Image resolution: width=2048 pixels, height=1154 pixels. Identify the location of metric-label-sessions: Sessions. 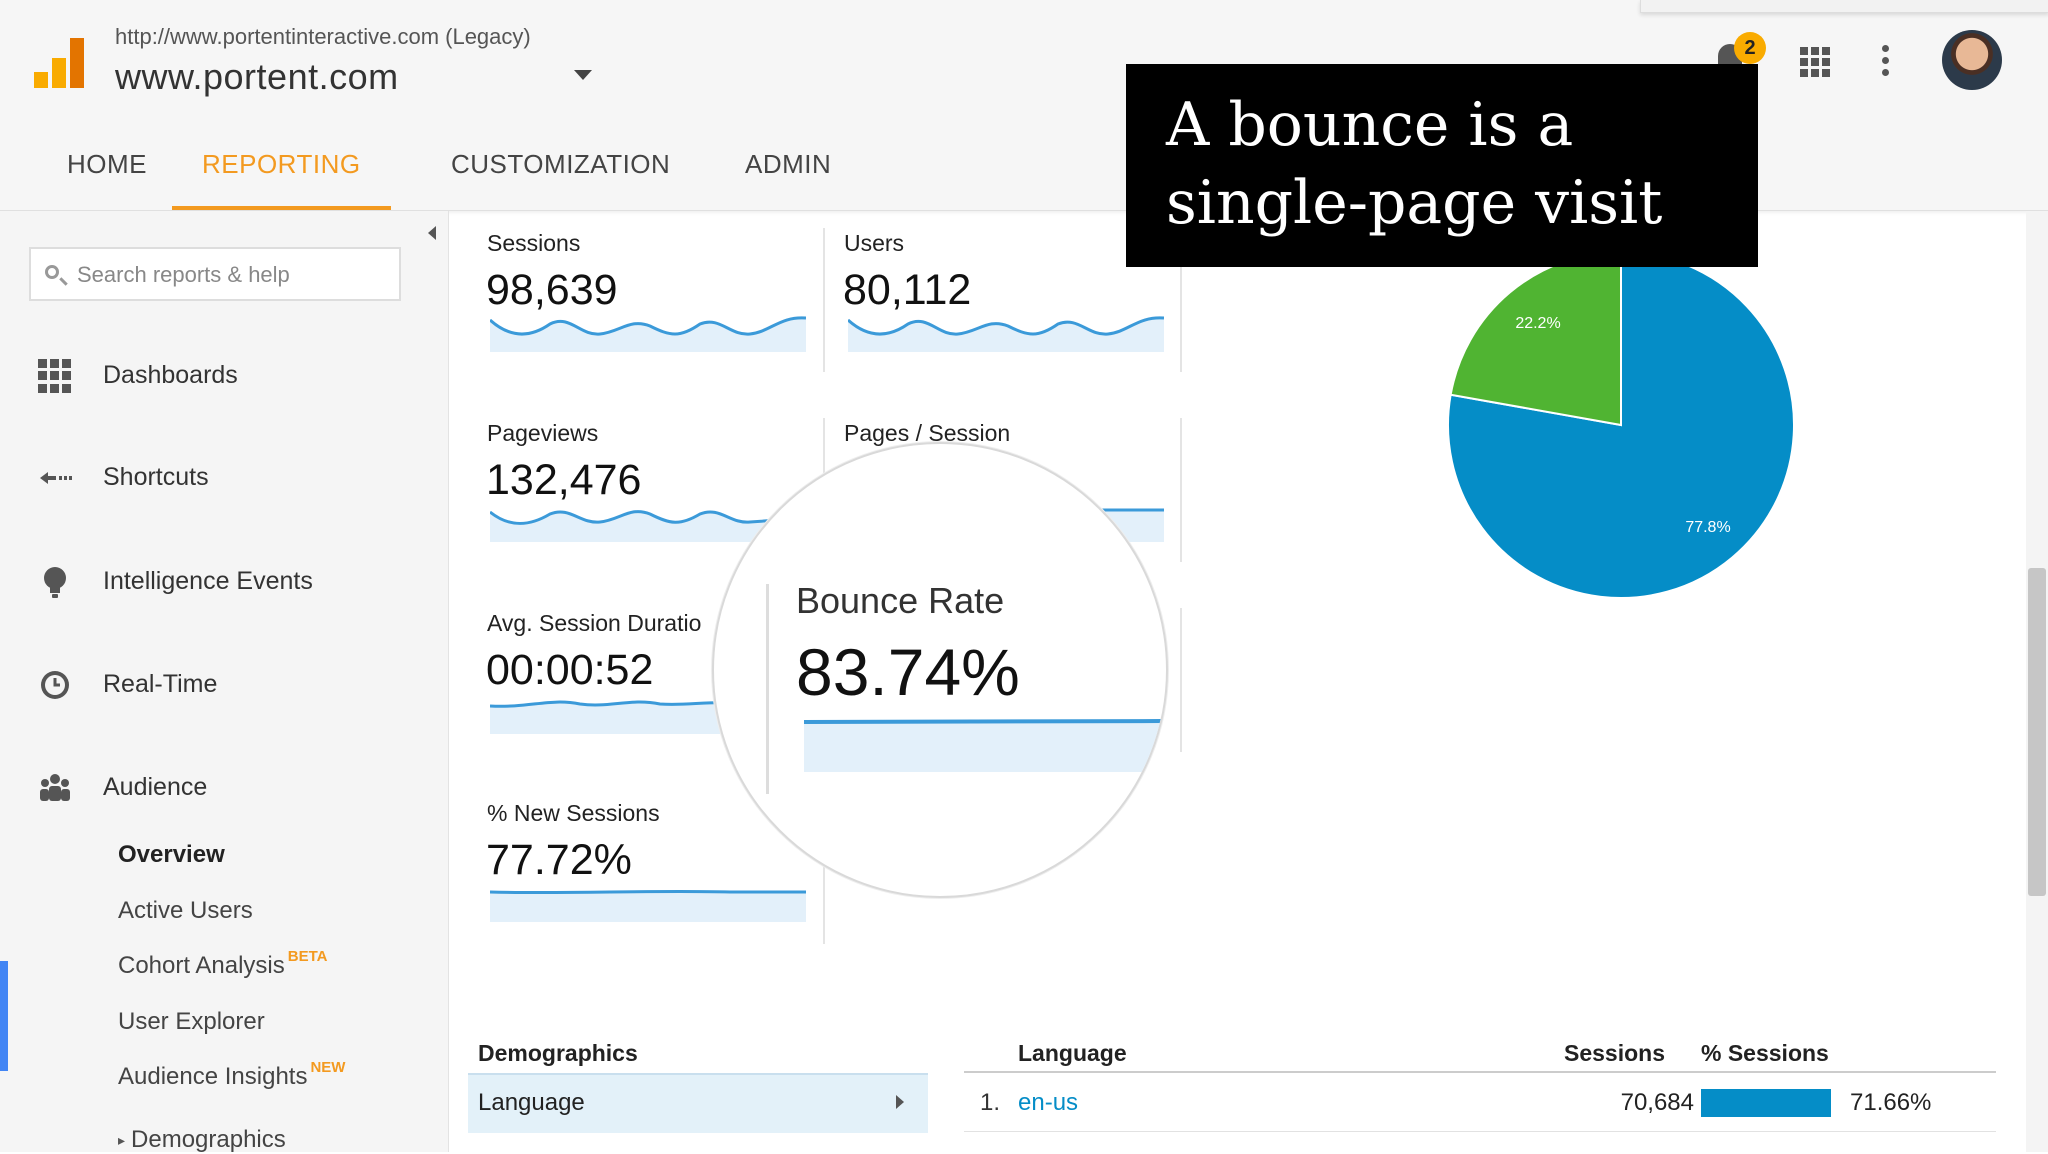
(534, 243).